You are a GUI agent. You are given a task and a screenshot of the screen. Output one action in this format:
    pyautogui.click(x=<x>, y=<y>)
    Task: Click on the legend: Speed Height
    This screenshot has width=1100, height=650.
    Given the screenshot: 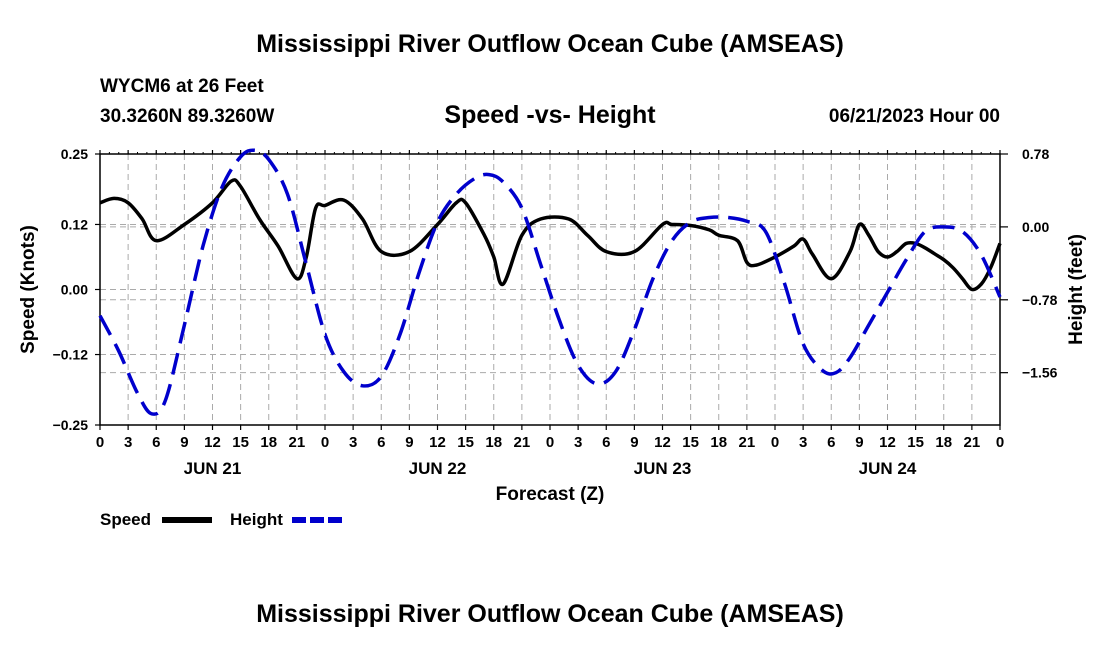 What is the action you would take?
    pyautogui.click(x=221, y=519)
    